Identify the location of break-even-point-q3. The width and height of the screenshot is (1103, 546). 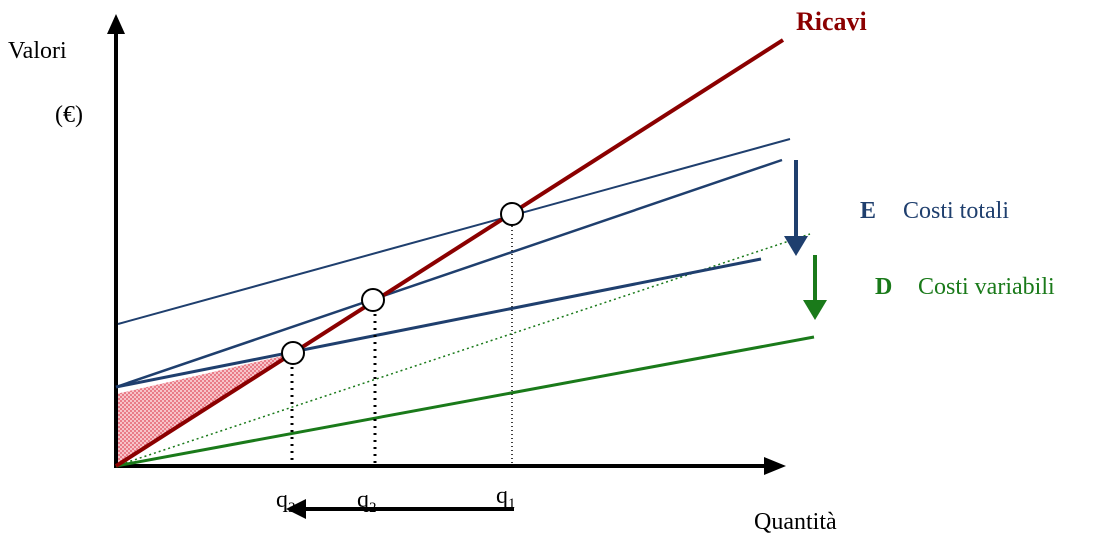
(293, 353).